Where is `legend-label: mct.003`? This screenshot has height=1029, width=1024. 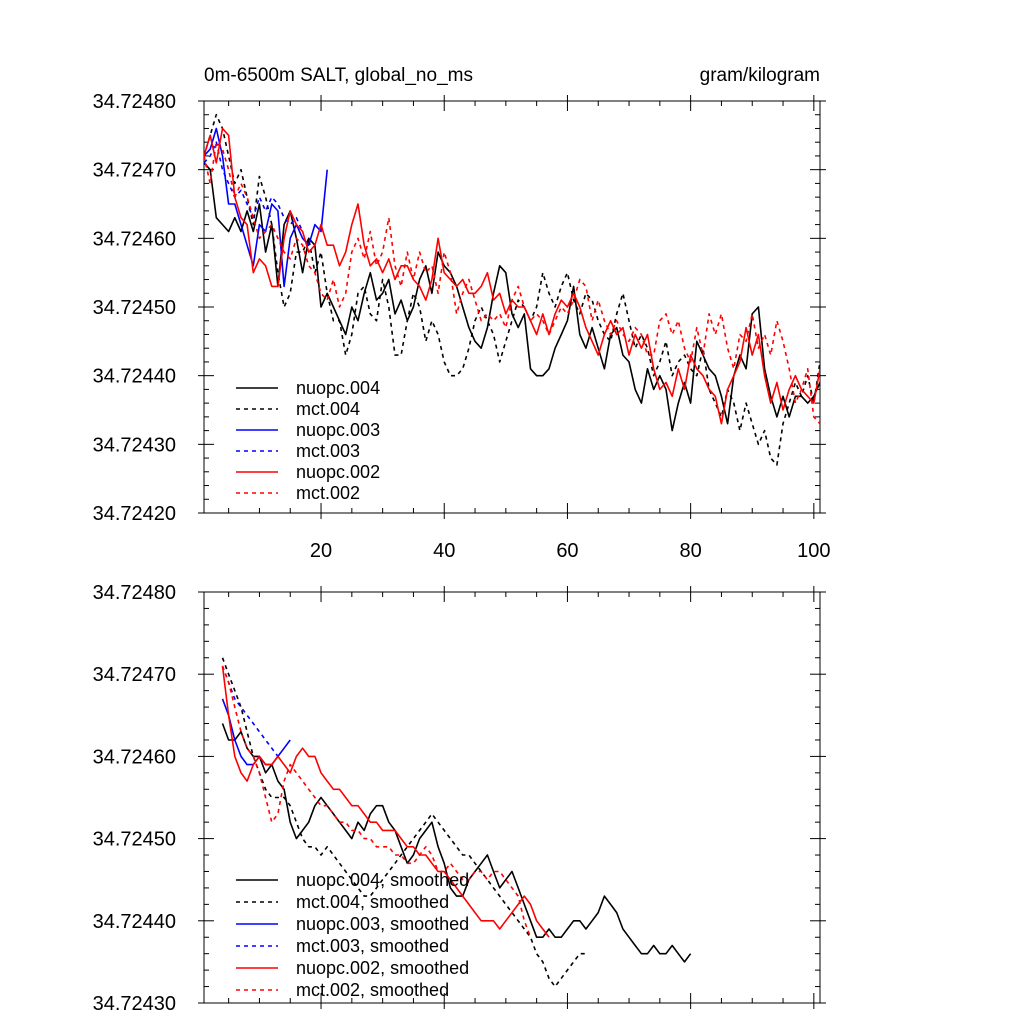
legend-label: mct.003 is located at coordinates (328, 451).